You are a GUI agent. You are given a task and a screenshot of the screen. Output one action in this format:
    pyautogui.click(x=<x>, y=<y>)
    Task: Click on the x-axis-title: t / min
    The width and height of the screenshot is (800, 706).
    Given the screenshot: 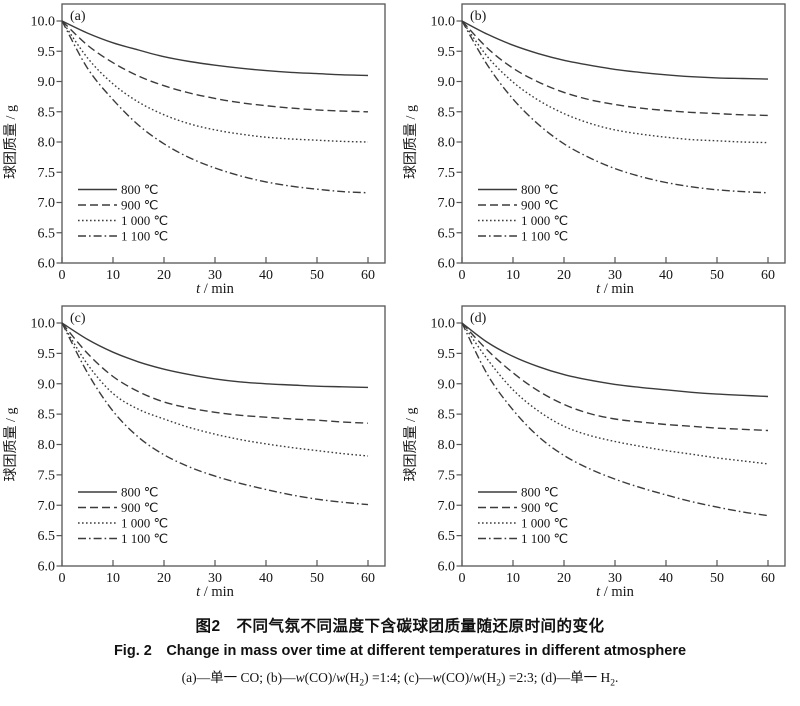 What is the action you would take?
    pyautogui.click(x=615, y=592)
    